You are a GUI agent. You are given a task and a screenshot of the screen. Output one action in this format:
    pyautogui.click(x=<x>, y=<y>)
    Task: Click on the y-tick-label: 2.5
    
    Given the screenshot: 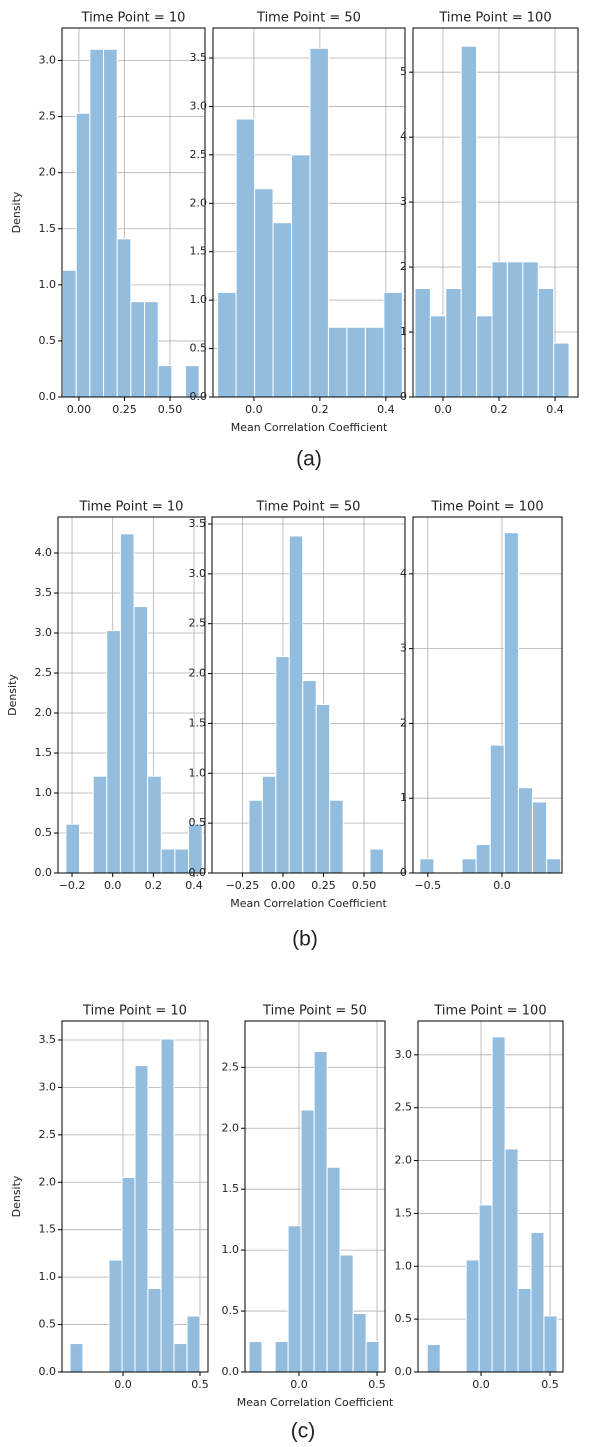 What is the action you would take?
    pyautogui.click(x=44, y=672)
    